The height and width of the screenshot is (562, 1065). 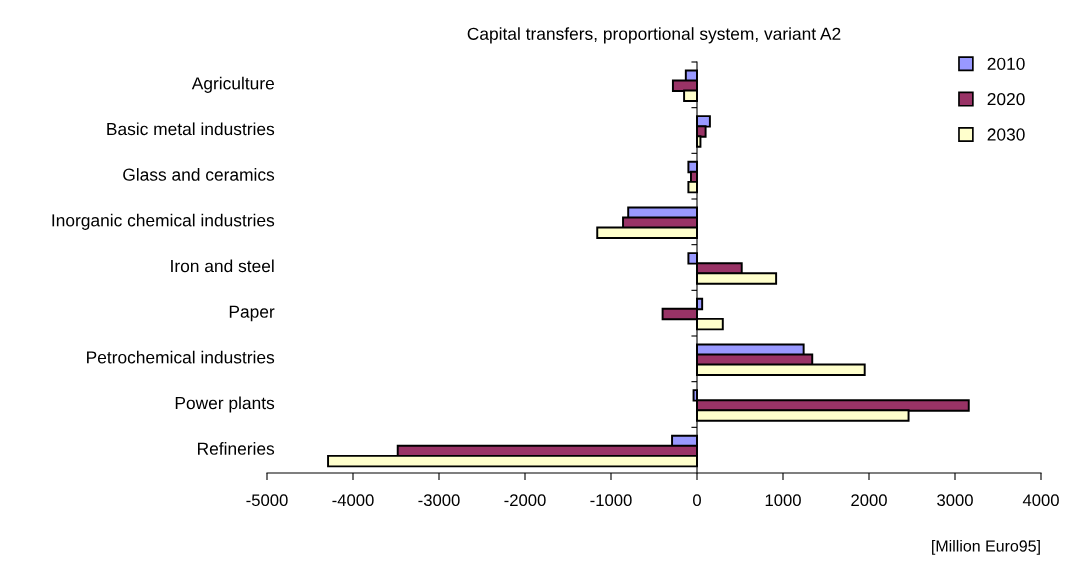 I want to click on y-tick-label: Agriculture, so click(x=232, y=84).